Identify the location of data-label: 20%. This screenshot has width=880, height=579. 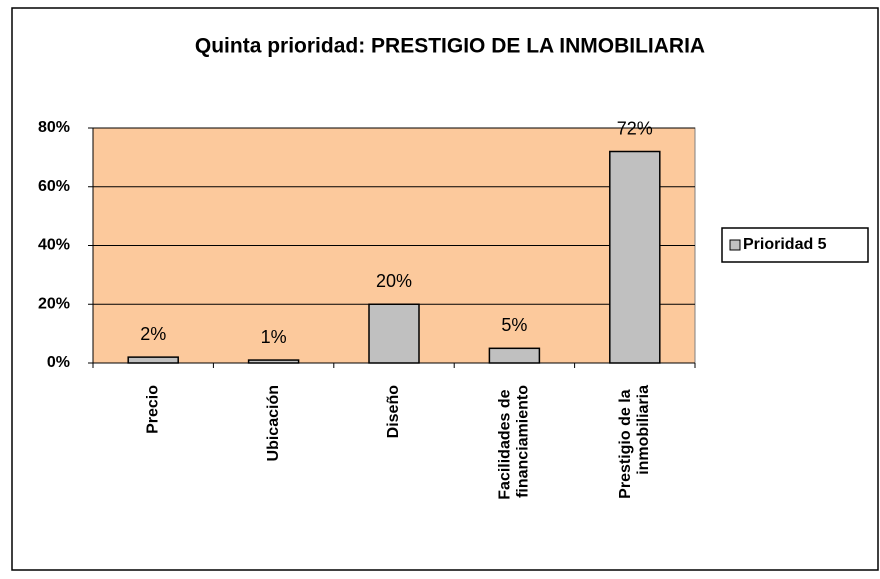
(394, 281).